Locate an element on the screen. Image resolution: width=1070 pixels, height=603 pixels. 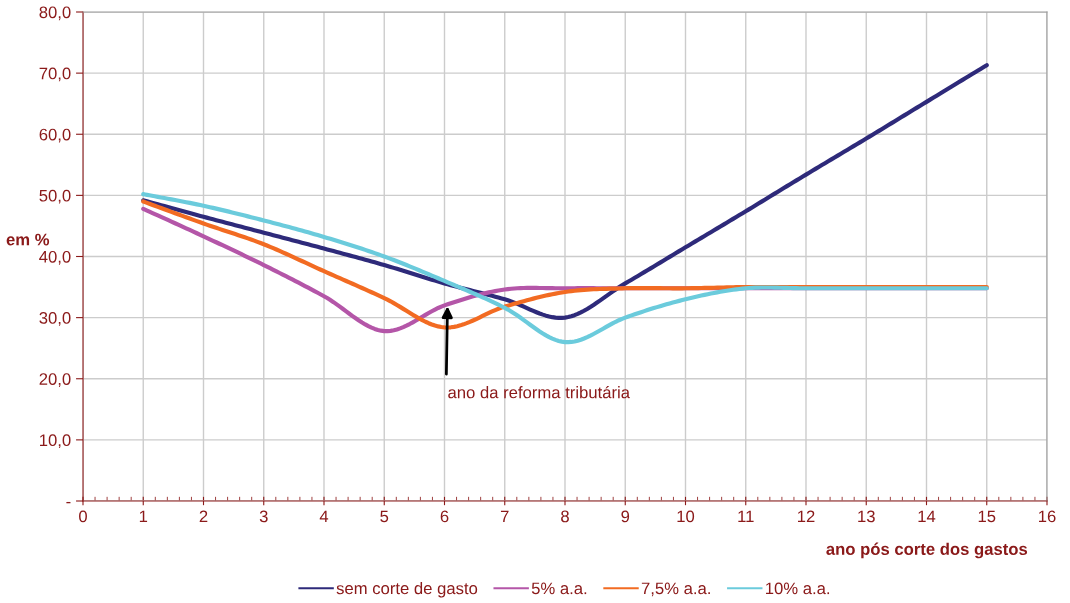
annotation: ano da reforma tributária is located at coordinates (539, 392).